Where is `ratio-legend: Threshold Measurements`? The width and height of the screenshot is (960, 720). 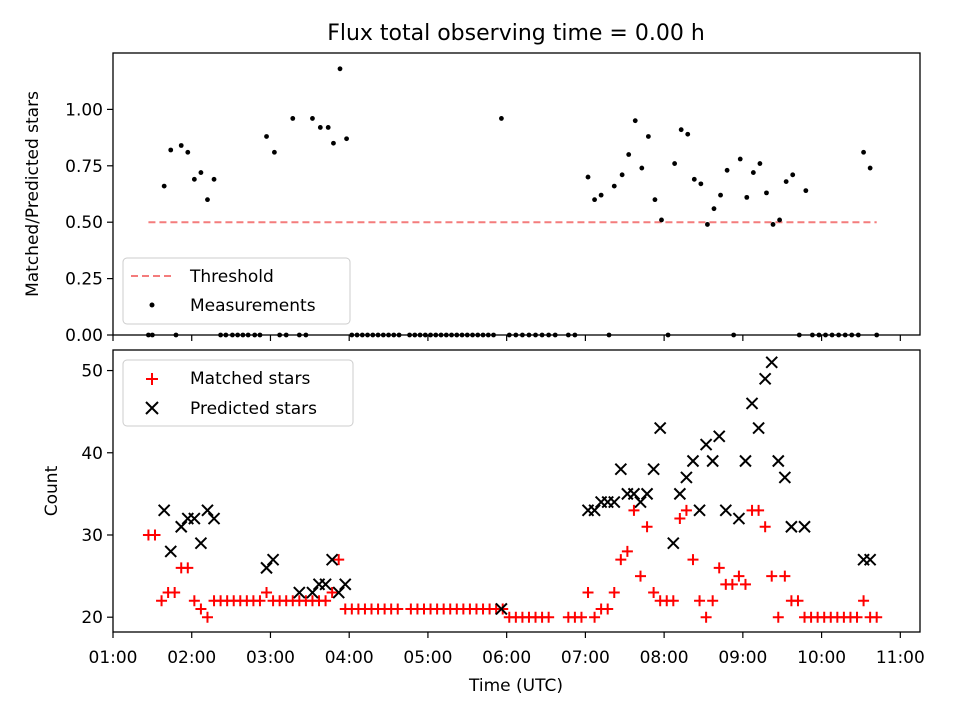 ratio-legend: Threshold Measurements is located at coordinates (236, 291).